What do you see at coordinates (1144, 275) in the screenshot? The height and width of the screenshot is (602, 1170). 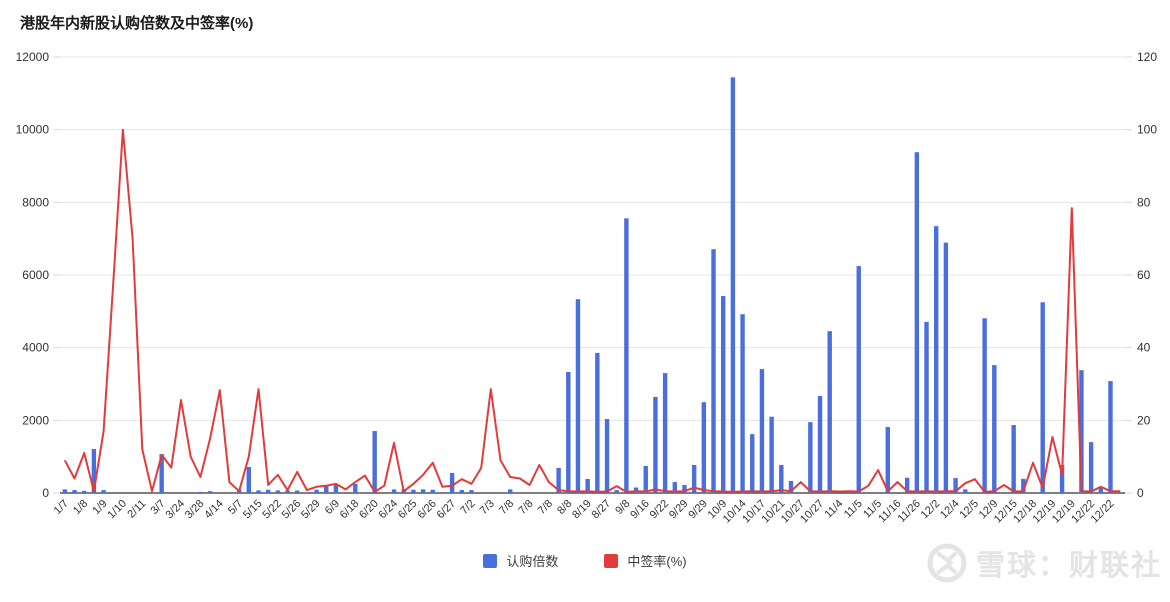 I see `svg-text: 60` at bounding box center [1144, 275].